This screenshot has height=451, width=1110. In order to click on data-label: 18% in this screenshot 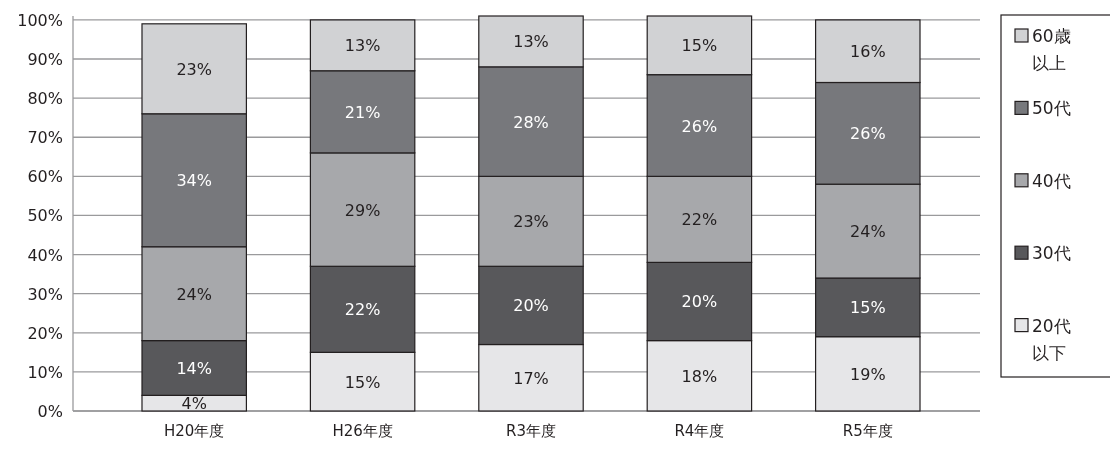, I will do `click(699, 376)`.